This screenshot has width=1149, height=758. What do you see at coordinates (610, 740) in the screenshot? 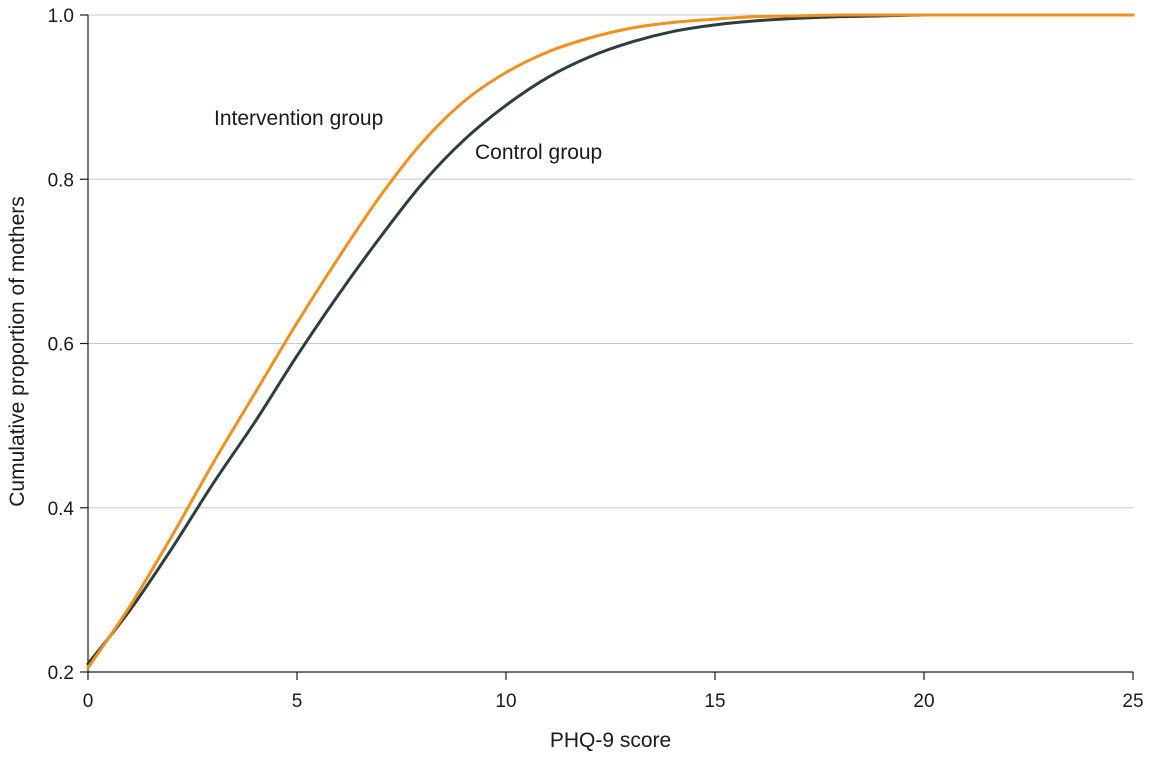
I see `x-axis-title: PHQ-9 score` at bounding box center [610, 740].